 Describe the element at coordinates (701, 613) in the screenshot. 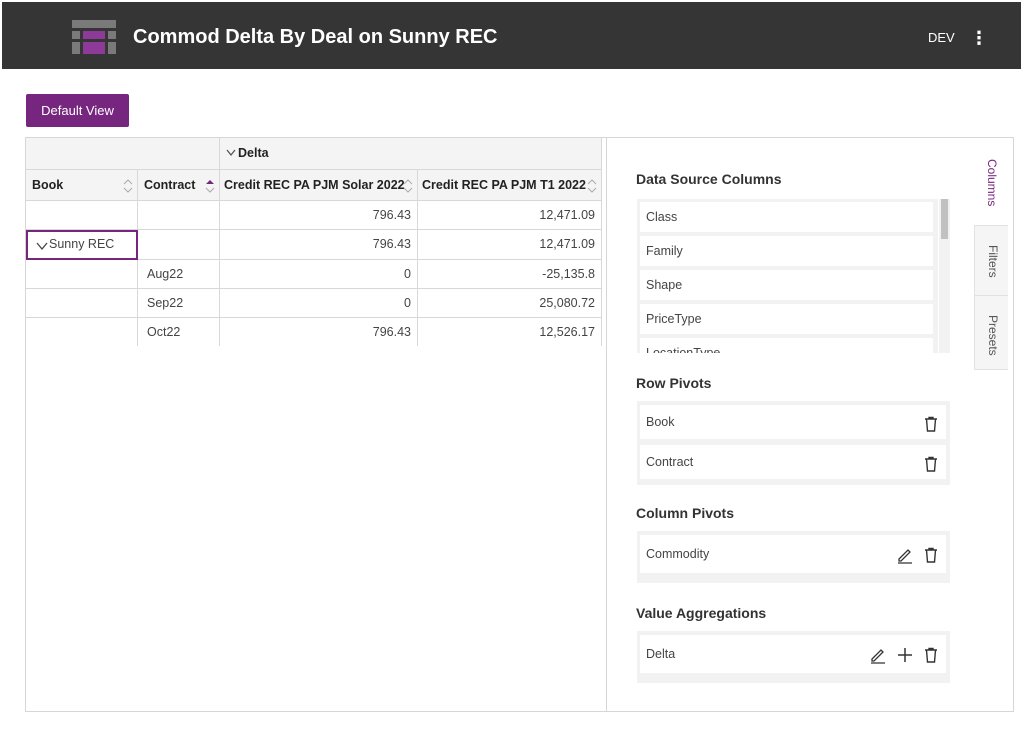

I see `value-aggregations-title: Value Aggregations` at that location.